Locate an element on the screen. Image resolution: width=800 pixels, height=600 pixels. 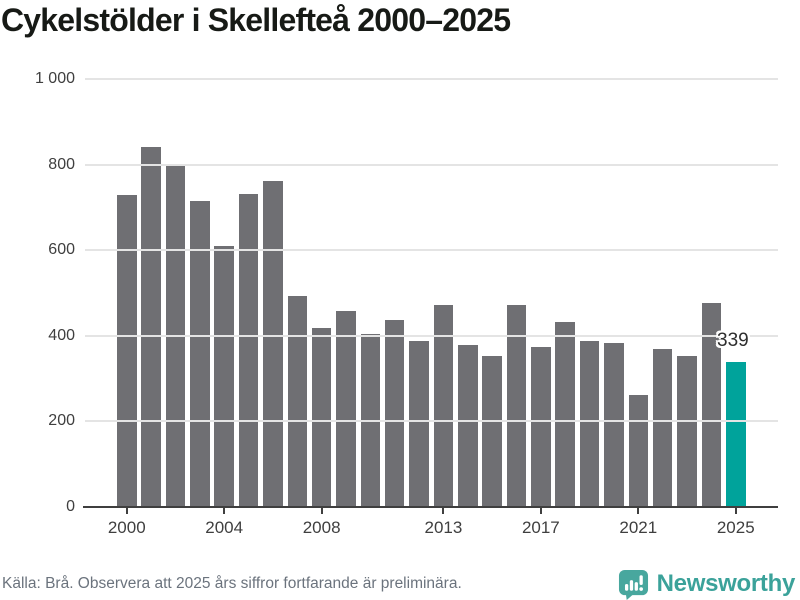
x-axis-label-2025: 2025 is located at coordinates (735, 527).